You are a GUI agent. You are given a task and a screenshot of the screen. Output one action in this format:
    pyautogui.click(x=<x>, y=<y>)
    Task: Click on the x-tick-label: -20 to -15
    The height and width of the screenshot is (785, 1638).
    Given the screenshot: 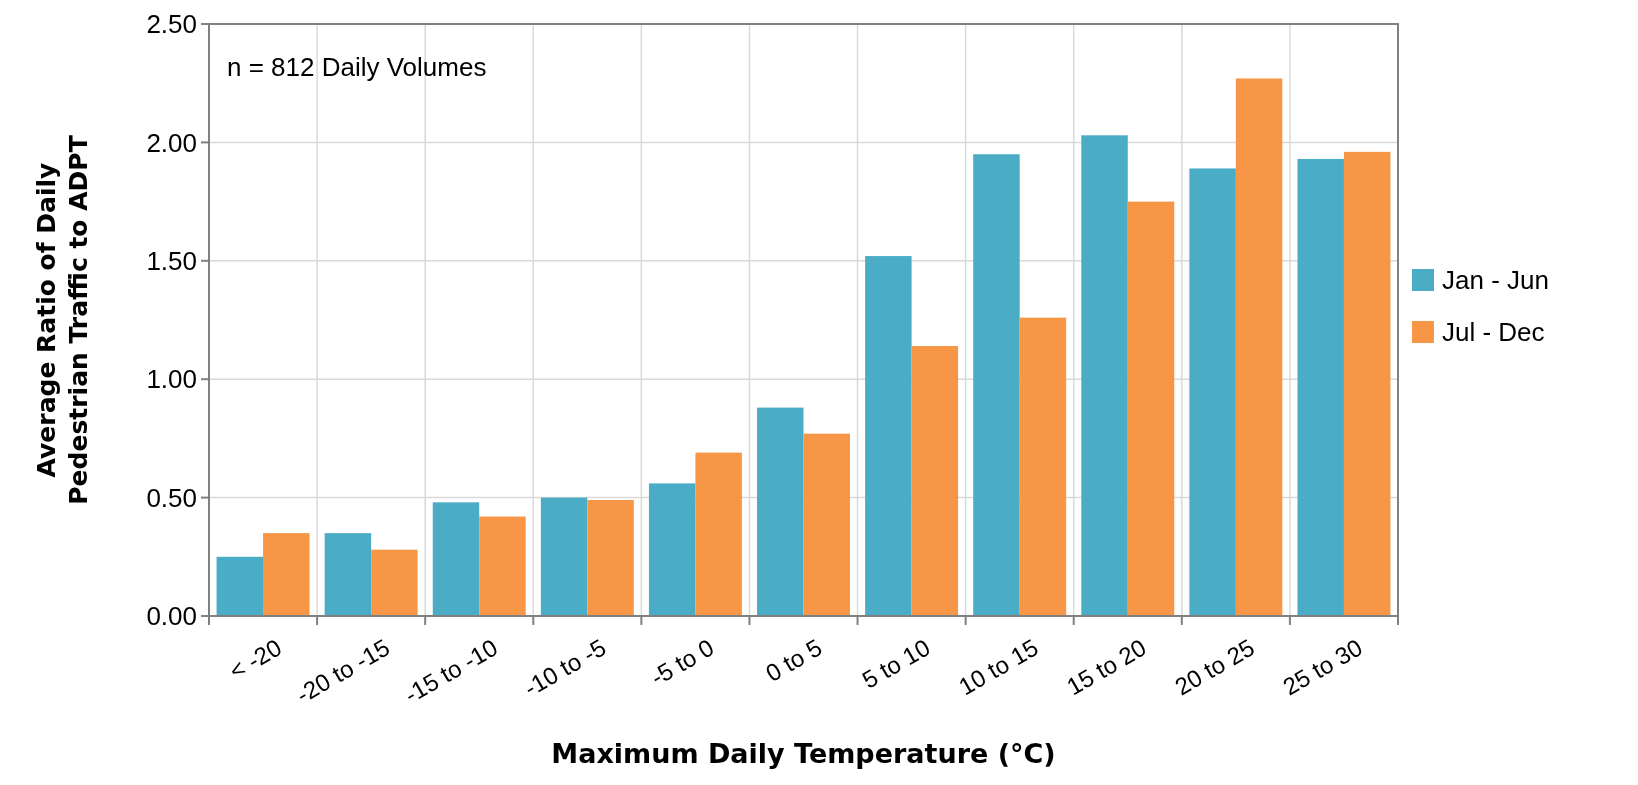 What is the action you would take?
    pyautogui.click(x=343, y=671)
    